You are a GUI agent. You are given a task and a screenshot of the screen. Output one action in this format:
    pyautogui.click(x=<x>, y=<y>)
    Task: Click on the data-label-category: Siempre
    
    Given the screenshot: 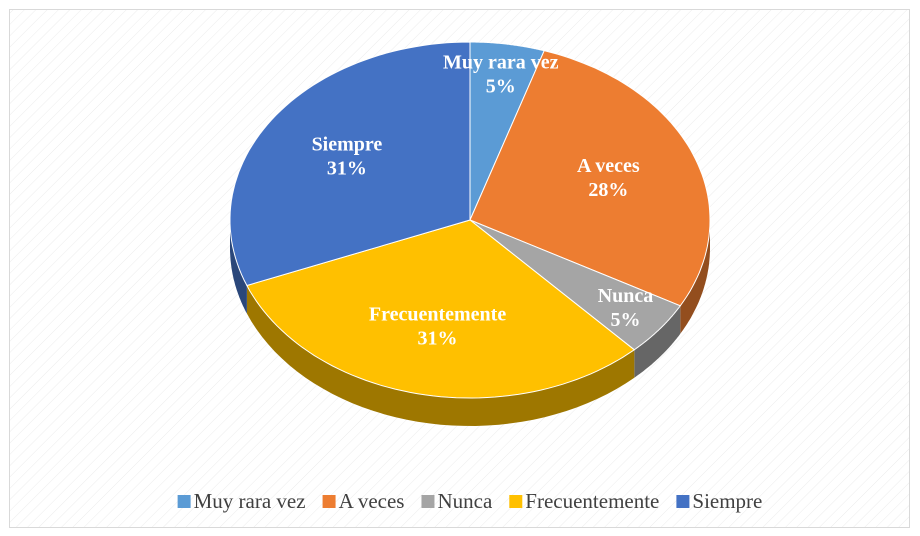 What is the action you would take?
    pyautogui.click(x=347, y=145)
    